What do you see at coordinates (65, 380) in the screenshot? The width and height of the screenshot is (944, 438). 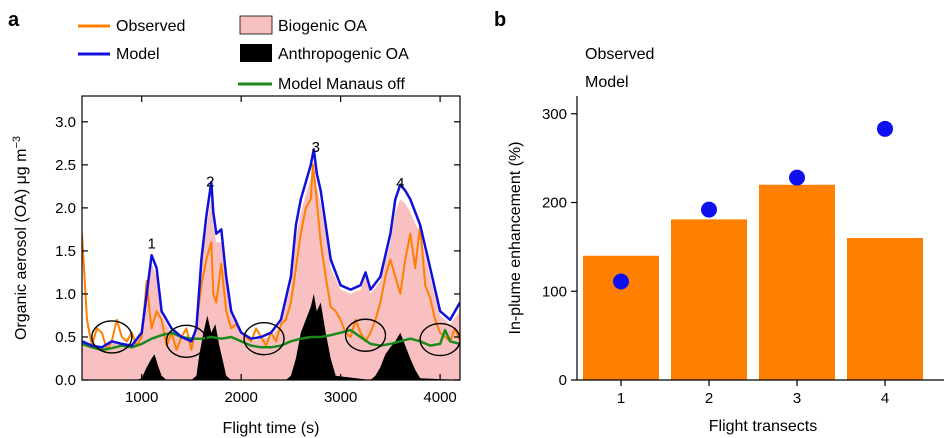 I see `panel-a-y-tick-label: 0.0` at bounding box center [65, 380].